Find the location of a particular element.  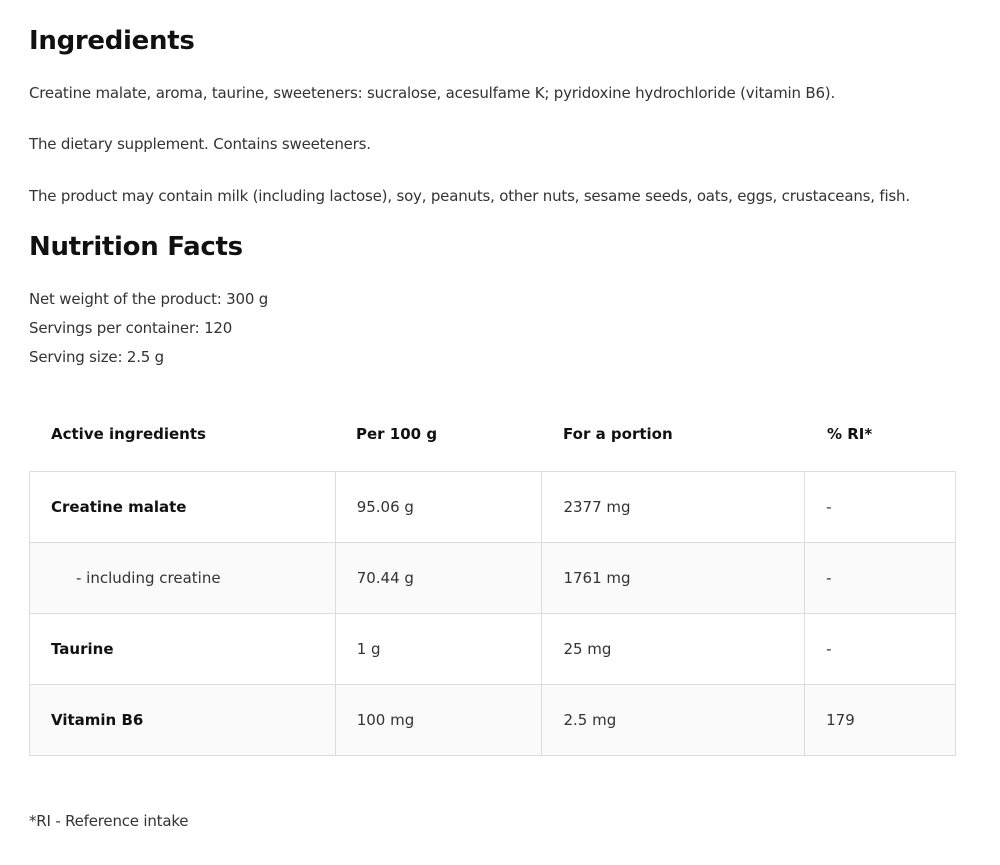

footnote: *RI - Reference intake is located at coordinates (109, 821).